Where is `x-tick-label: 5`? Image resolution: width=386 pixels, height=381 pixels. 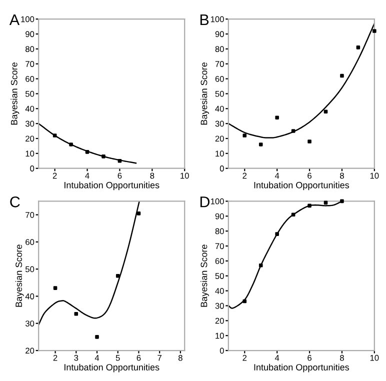 x-tick-label: 5 is located at coordinates (118, 357).